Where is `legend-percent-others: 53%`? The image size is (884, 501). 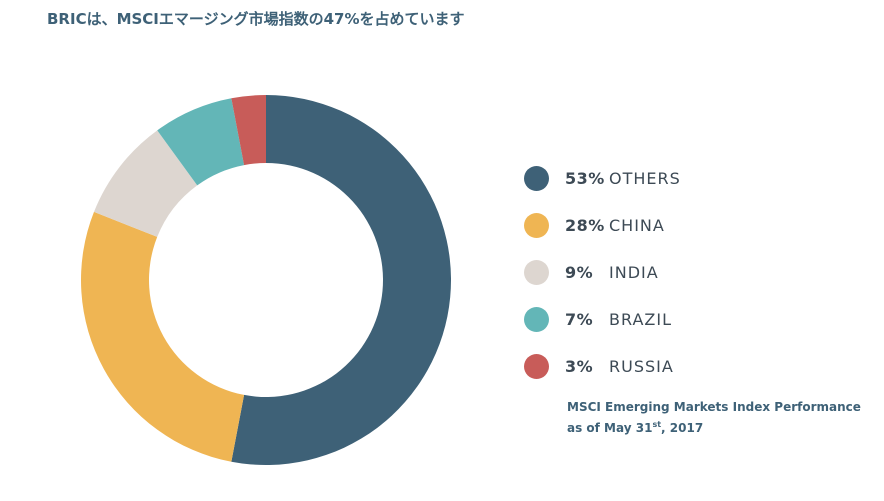 legend-percent-others: 53% is located at coordinates (585, 178).